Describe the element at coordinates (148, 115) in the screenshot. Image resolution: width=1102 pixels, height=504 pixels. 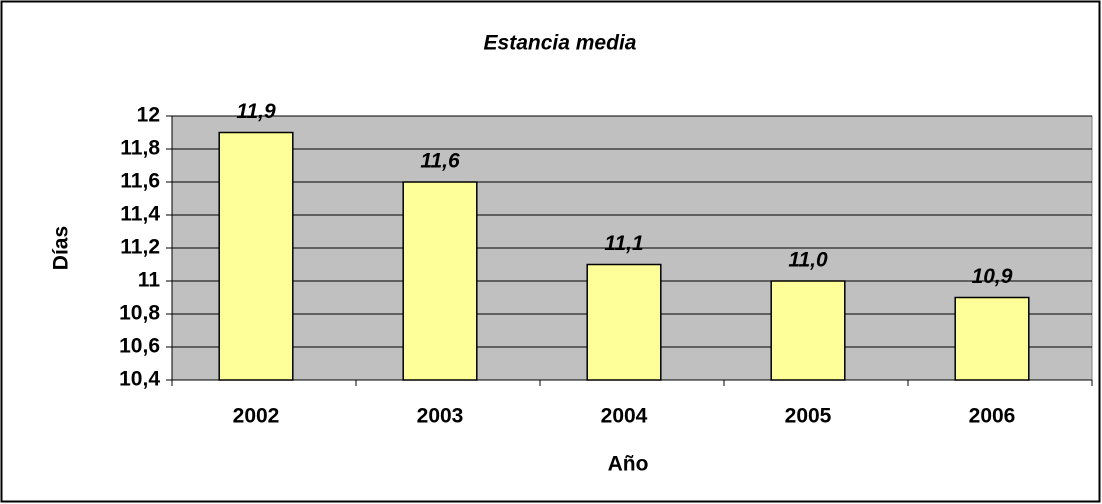
I see `y-tick-label: 12` at that location.